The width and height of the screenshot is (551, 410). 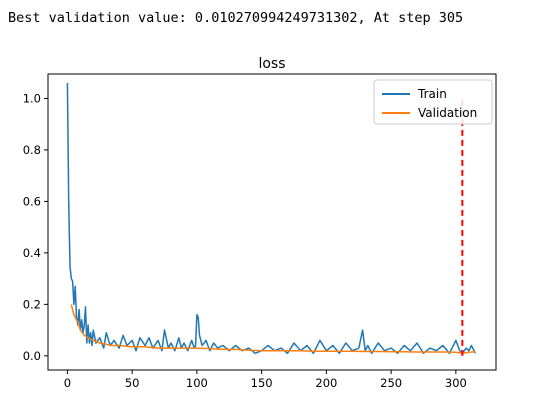 What do you see at coordinates (32, 356) in the screenshot?
I see `y-tick-label: 0.0` at bounding box center [32, 356].